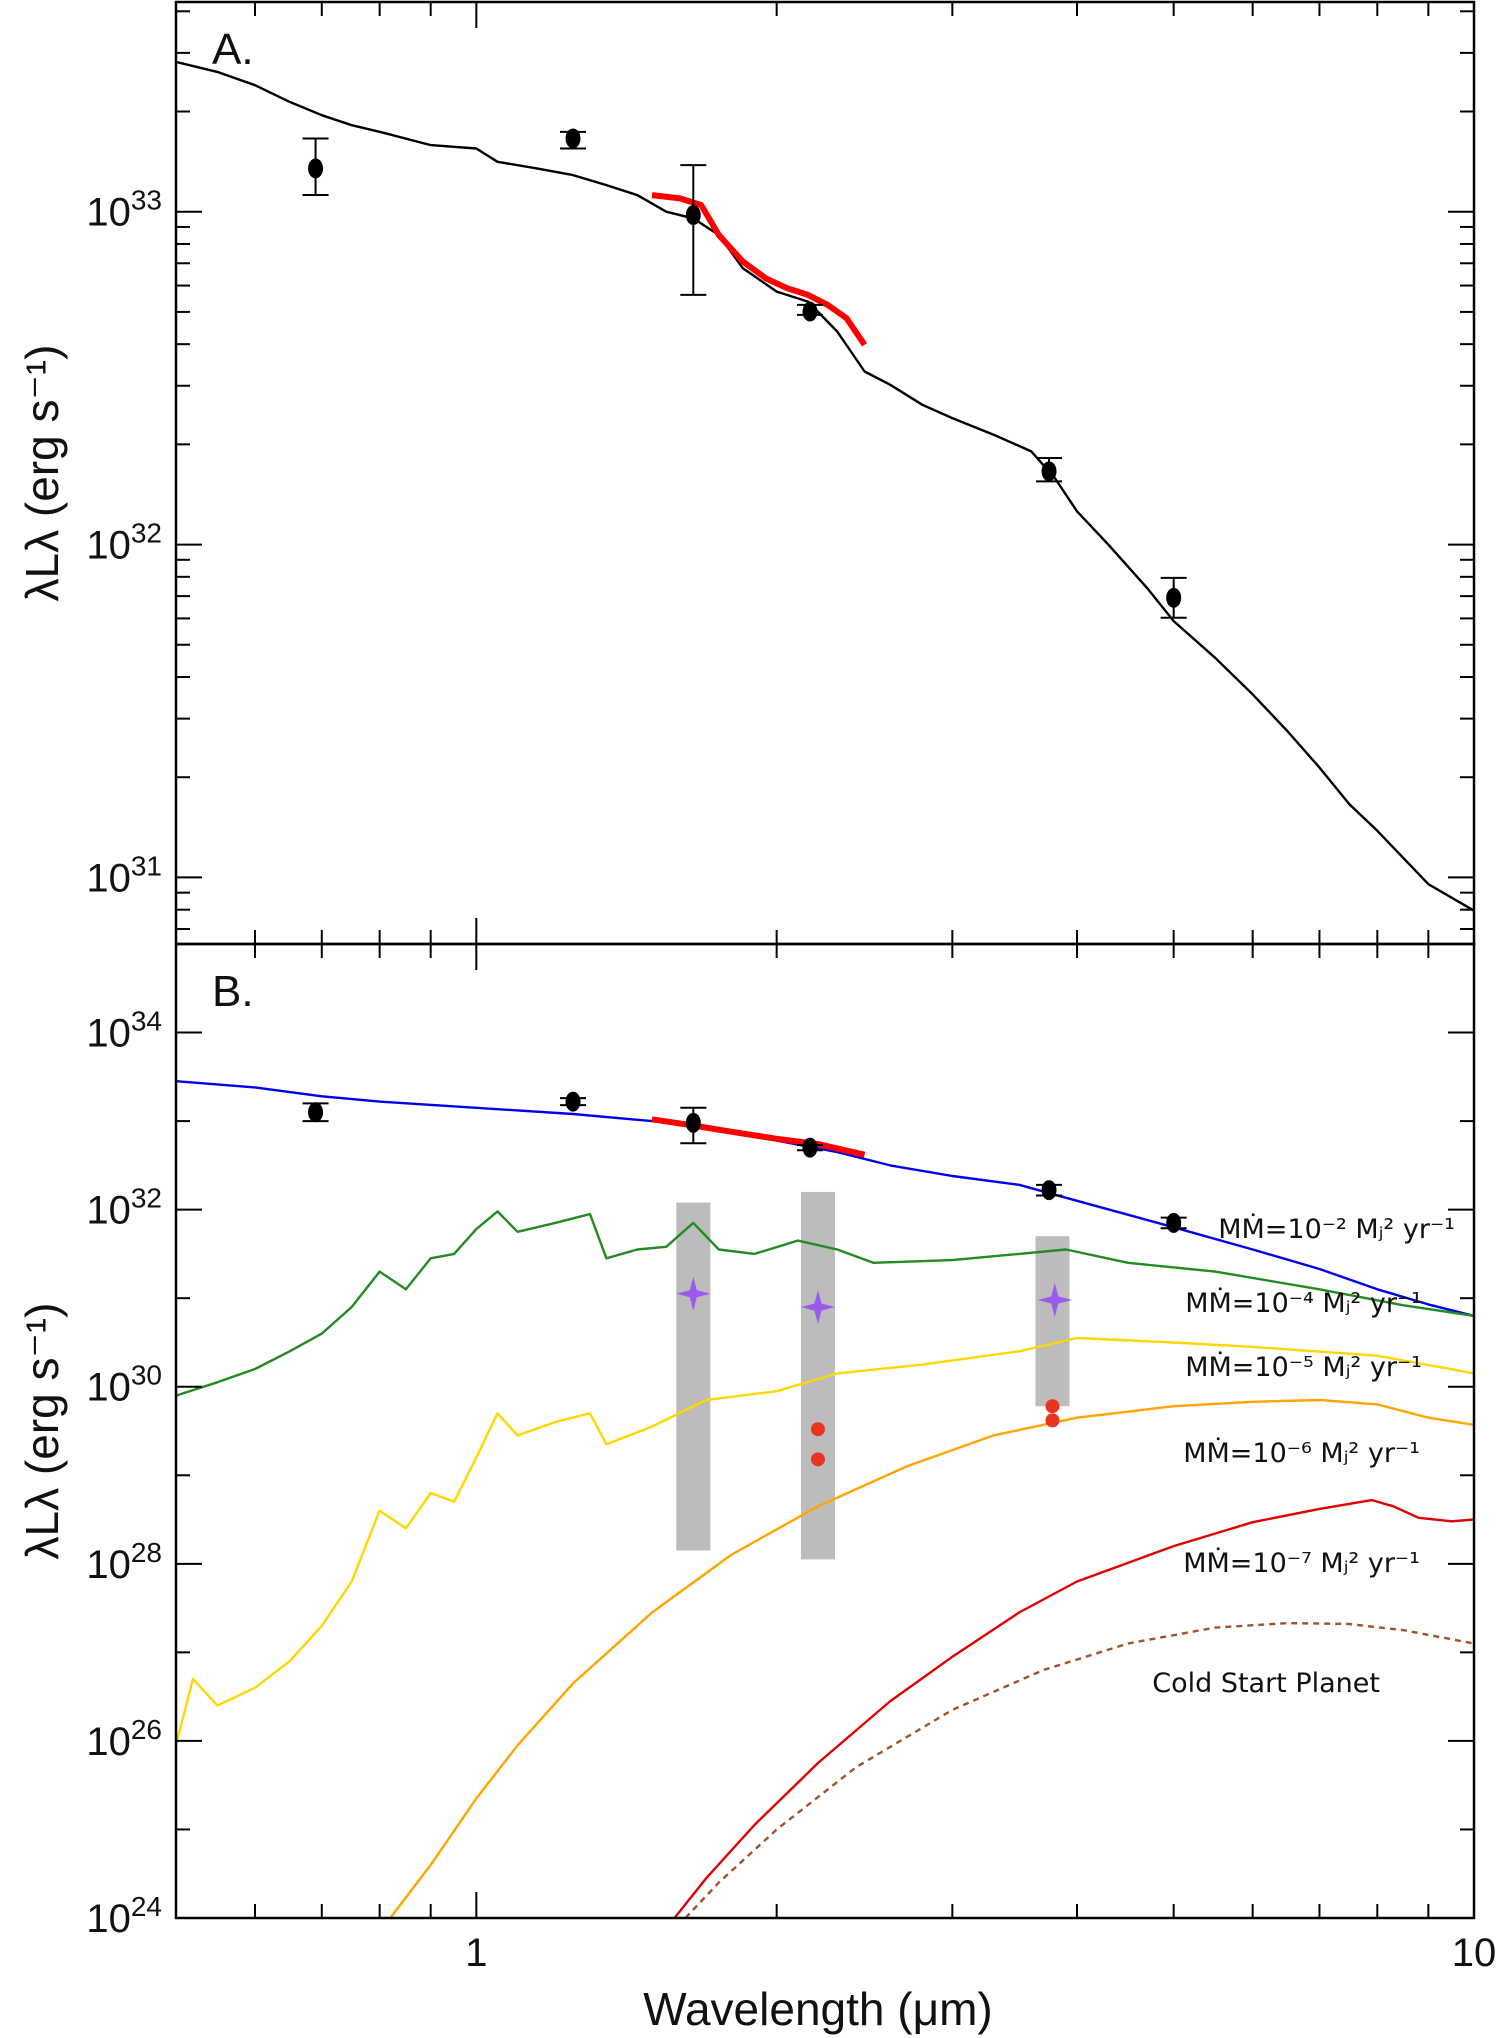 This screenshot has height=2038, width=1500. Describe the element at coordinates (476, 1953) in the screenshot. I see `x-tick-label-0: 1` at that location.